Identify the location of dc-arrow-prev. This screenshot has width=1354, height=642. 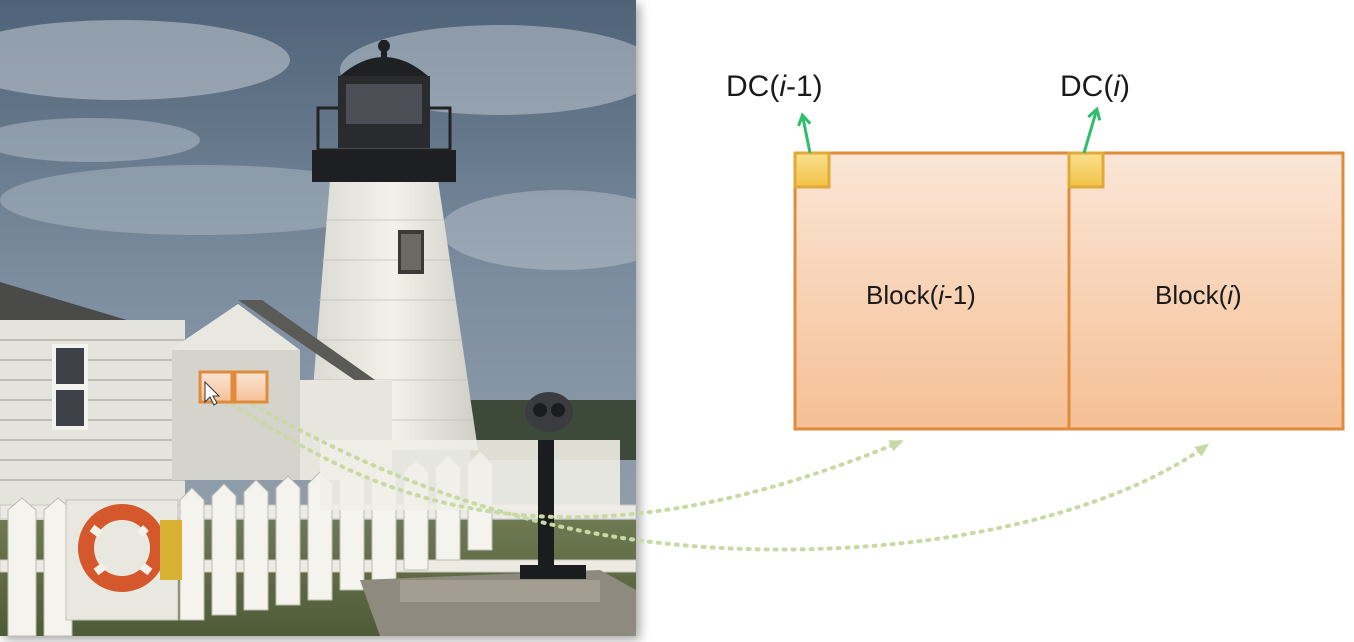
(807, 136).